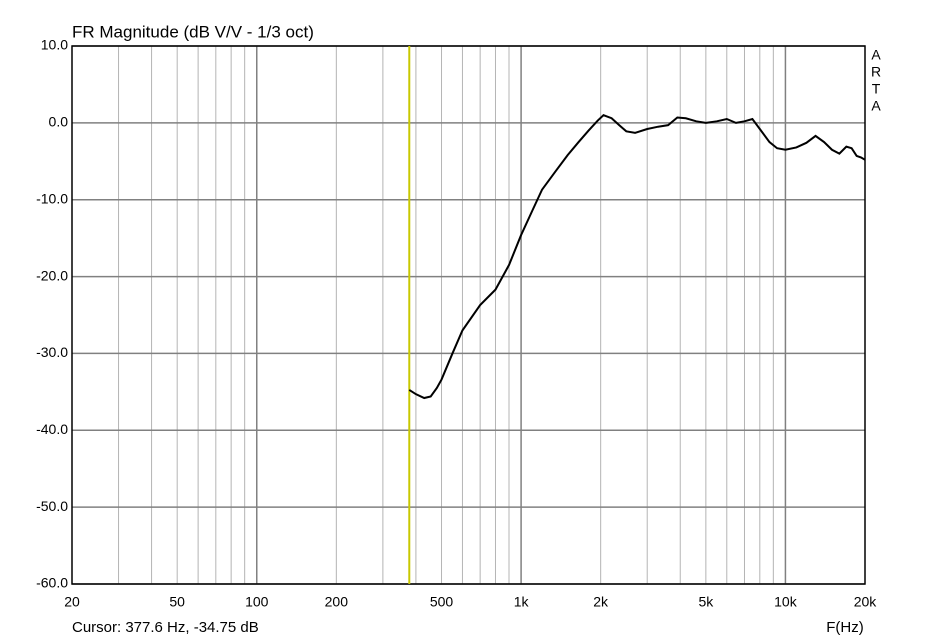 The width and height of the screenshot is (937, 641). I want to click on x-tick-label: 50, so click(177, 602).